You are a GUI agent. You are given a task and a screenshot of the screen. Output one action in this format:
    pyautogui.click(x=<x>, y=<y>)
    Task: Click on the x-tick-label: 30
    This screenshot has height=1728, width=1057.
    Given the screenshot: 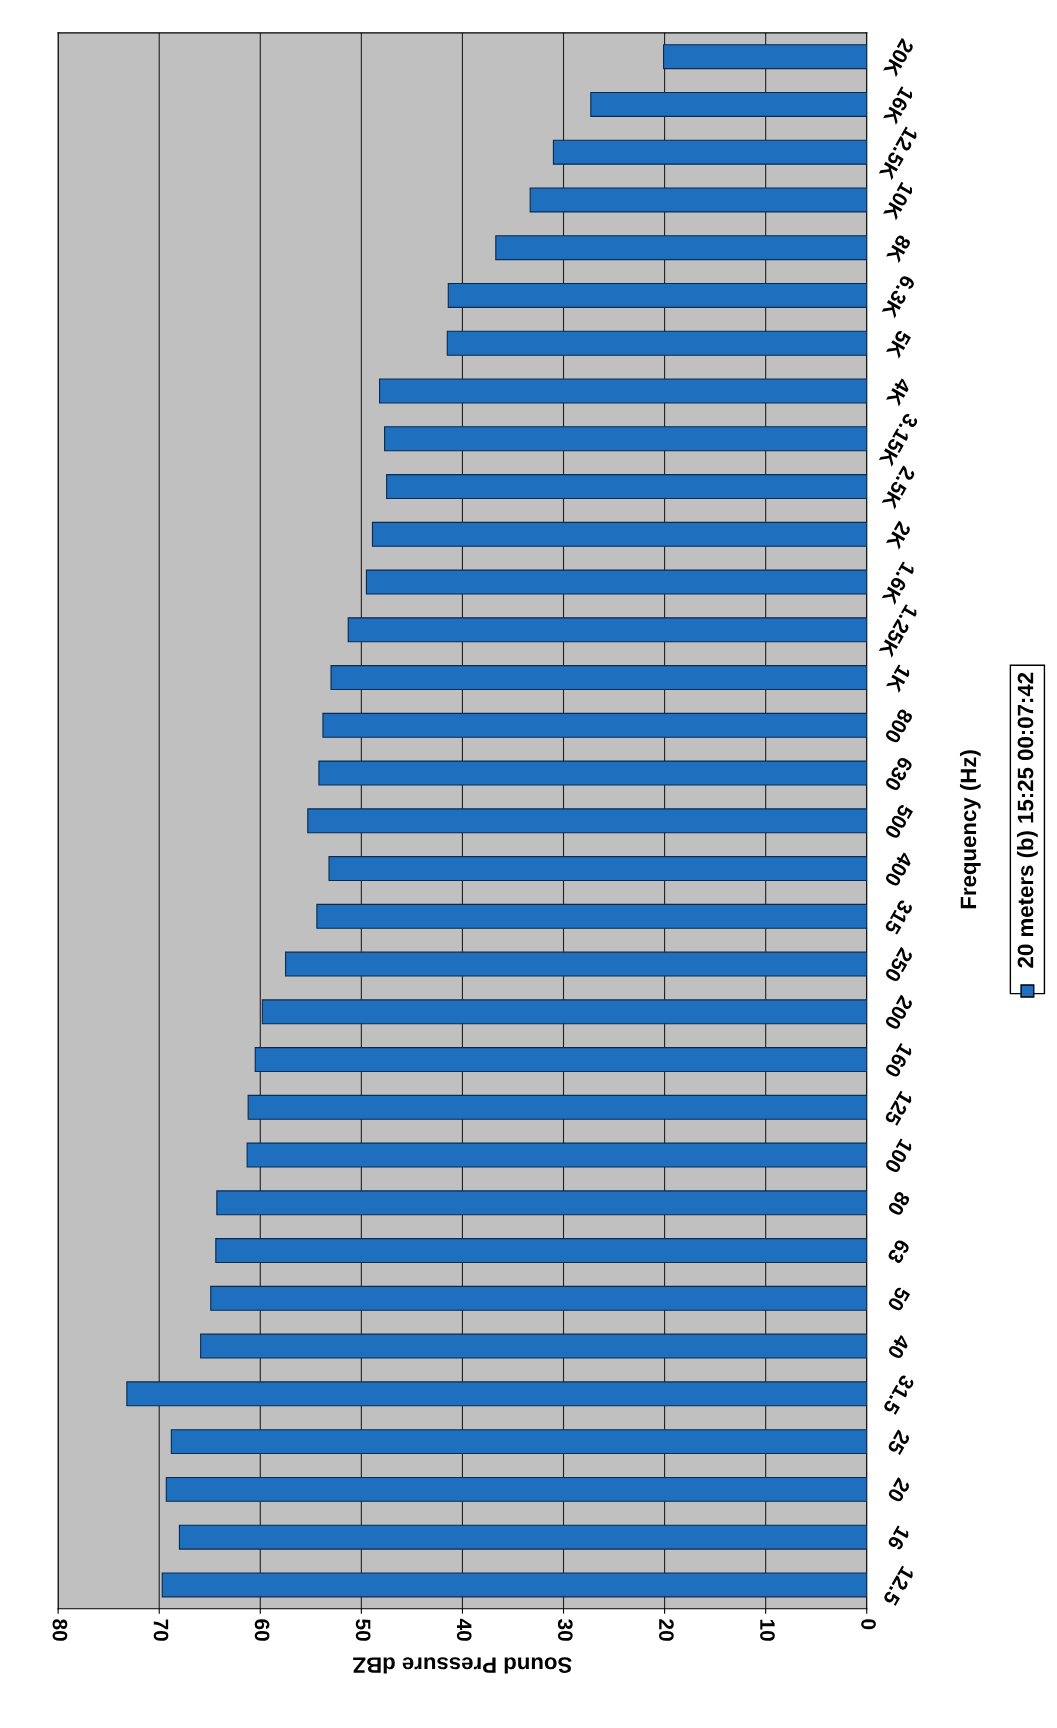 What is the action you would take?
    pyautogui.click(x=565, y=1629)
    